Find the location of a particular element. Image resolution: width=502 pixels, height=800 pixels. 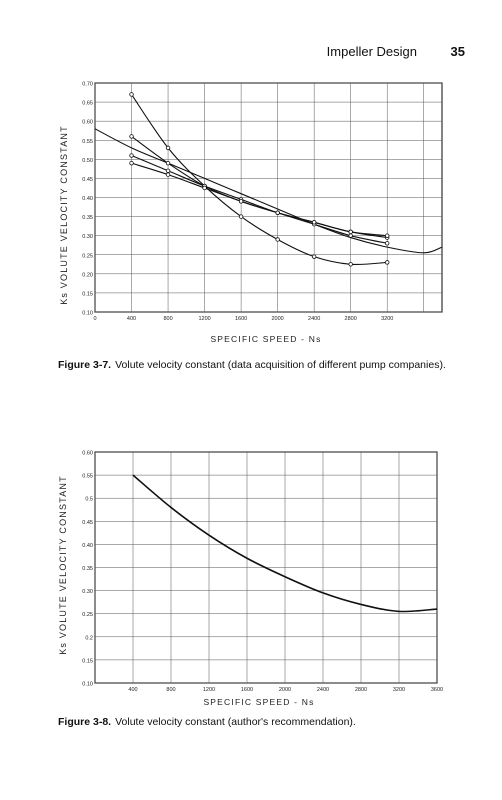

figure-label: Figure 3-7. is located at coordinates (85, 365).